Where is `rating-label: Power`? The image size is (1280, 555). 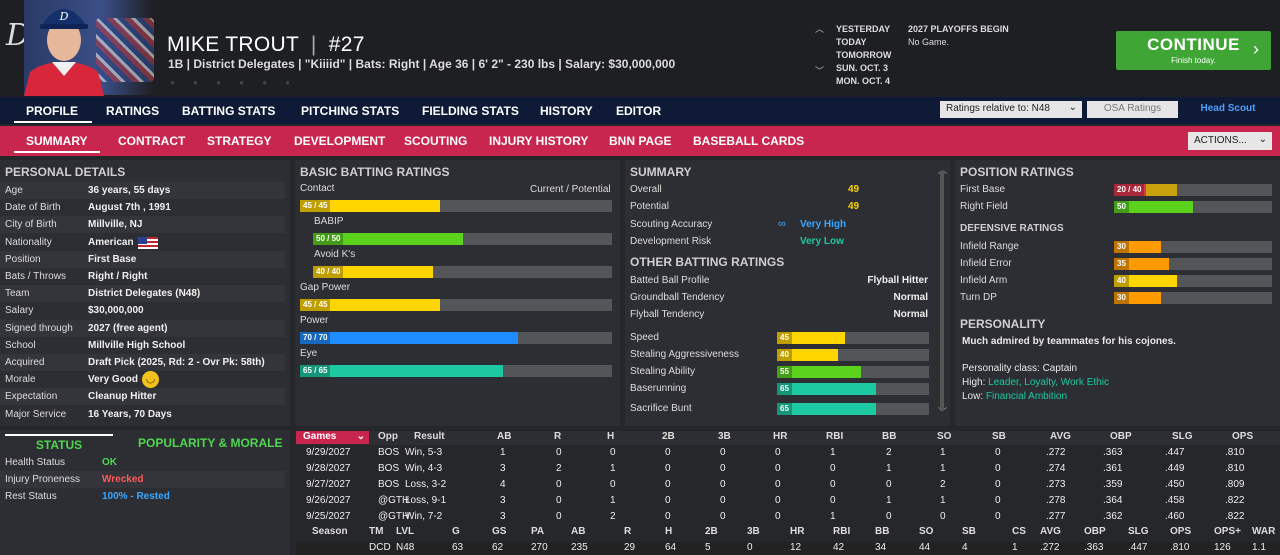
rating-label: Power is located at coordinates (314, 320).